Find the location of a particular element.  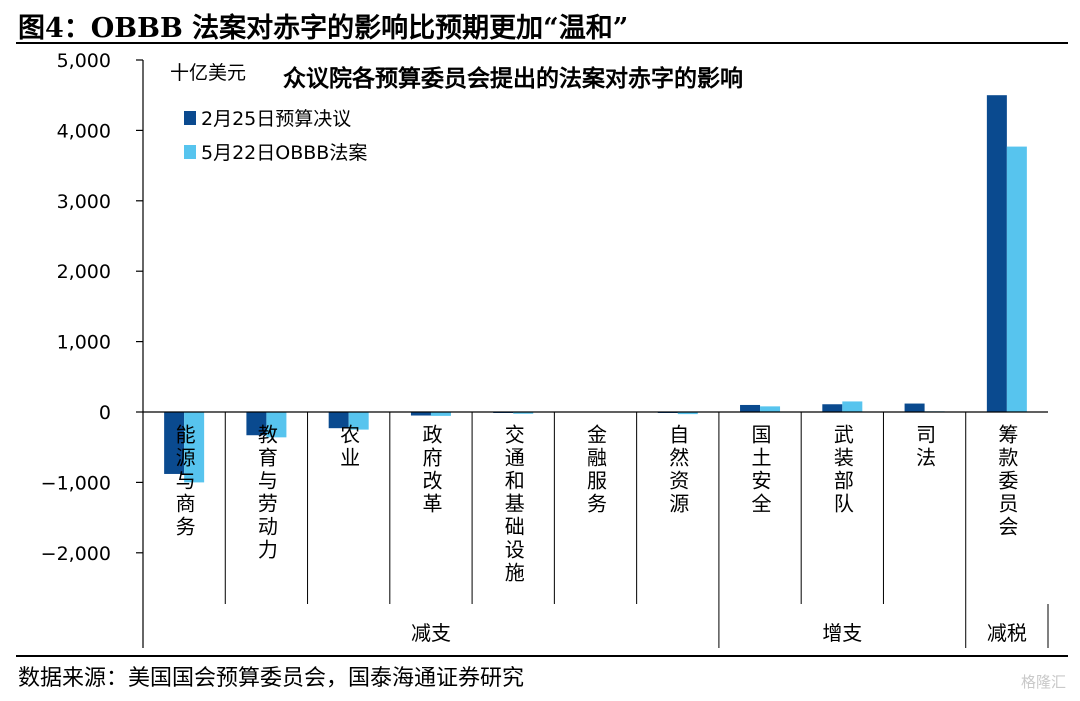

y-tick-label: 4,000 is located at coordinates (84, 131).